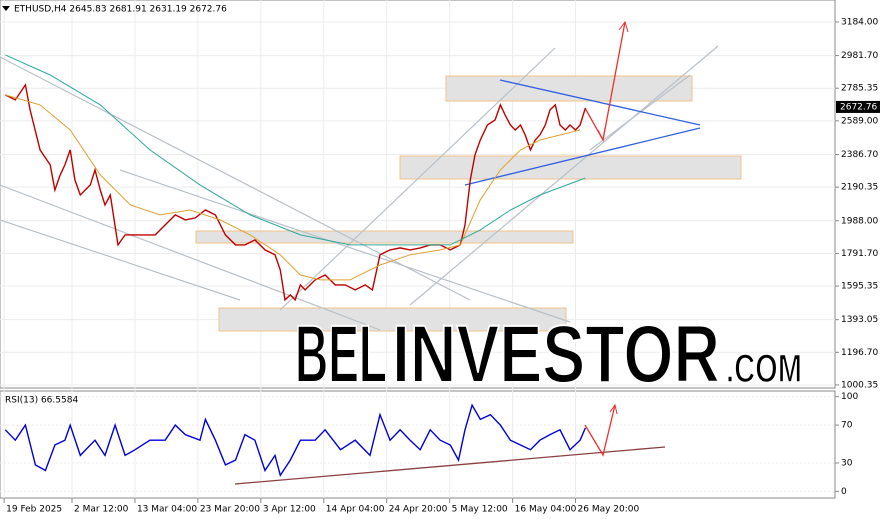 Image resolution: width=882 pixels, height=519 pixels. I want to click on y-tick-label: 2981.70, so click(859, 56).